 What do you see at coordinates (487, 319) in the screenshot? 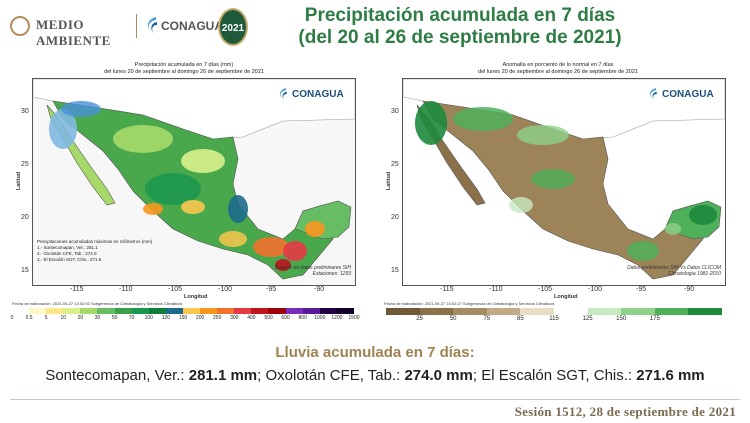
I see `colorbar-tick: 75` at bounding box center [487, 319].